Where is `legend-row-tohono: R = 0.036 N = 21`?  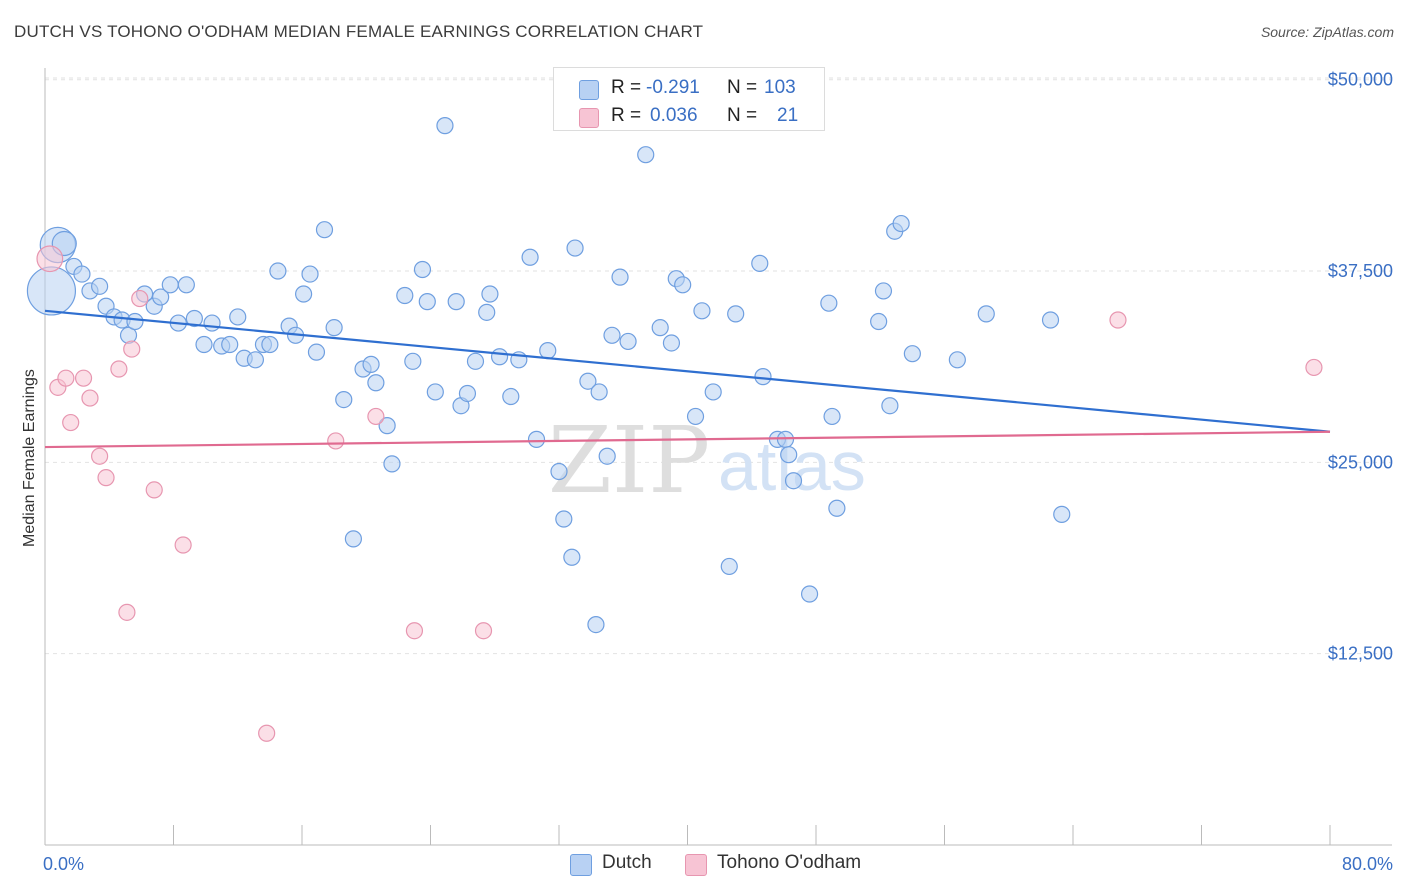 legend-row-tohono: R = 0.036 N = 21 is located at coordinates (689, 115).